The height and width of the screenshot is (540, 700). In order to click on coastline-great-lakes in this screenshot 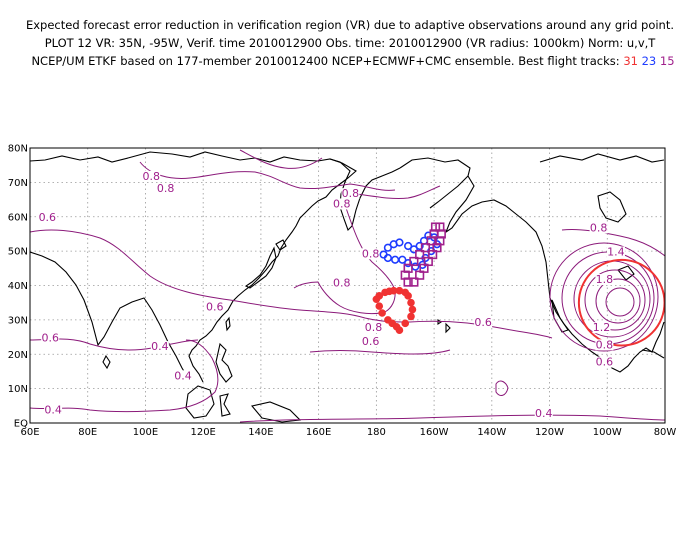, I will do `click(626, 273)`.